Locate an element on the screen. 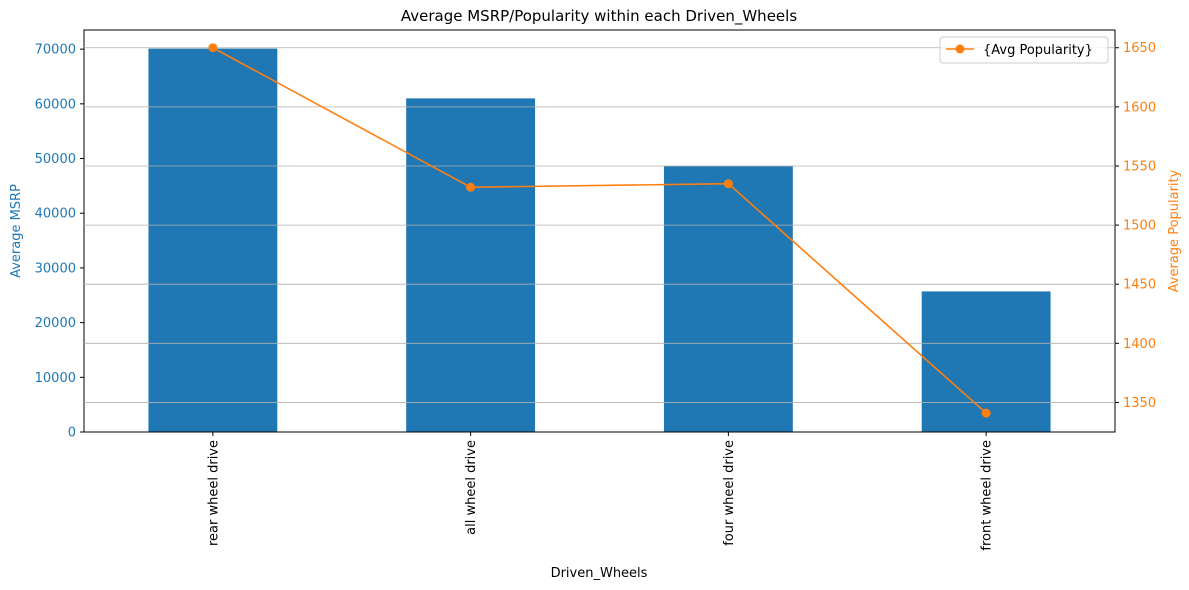  legend-label: {Avg Popularity} is located at coordinates (1038, 50).